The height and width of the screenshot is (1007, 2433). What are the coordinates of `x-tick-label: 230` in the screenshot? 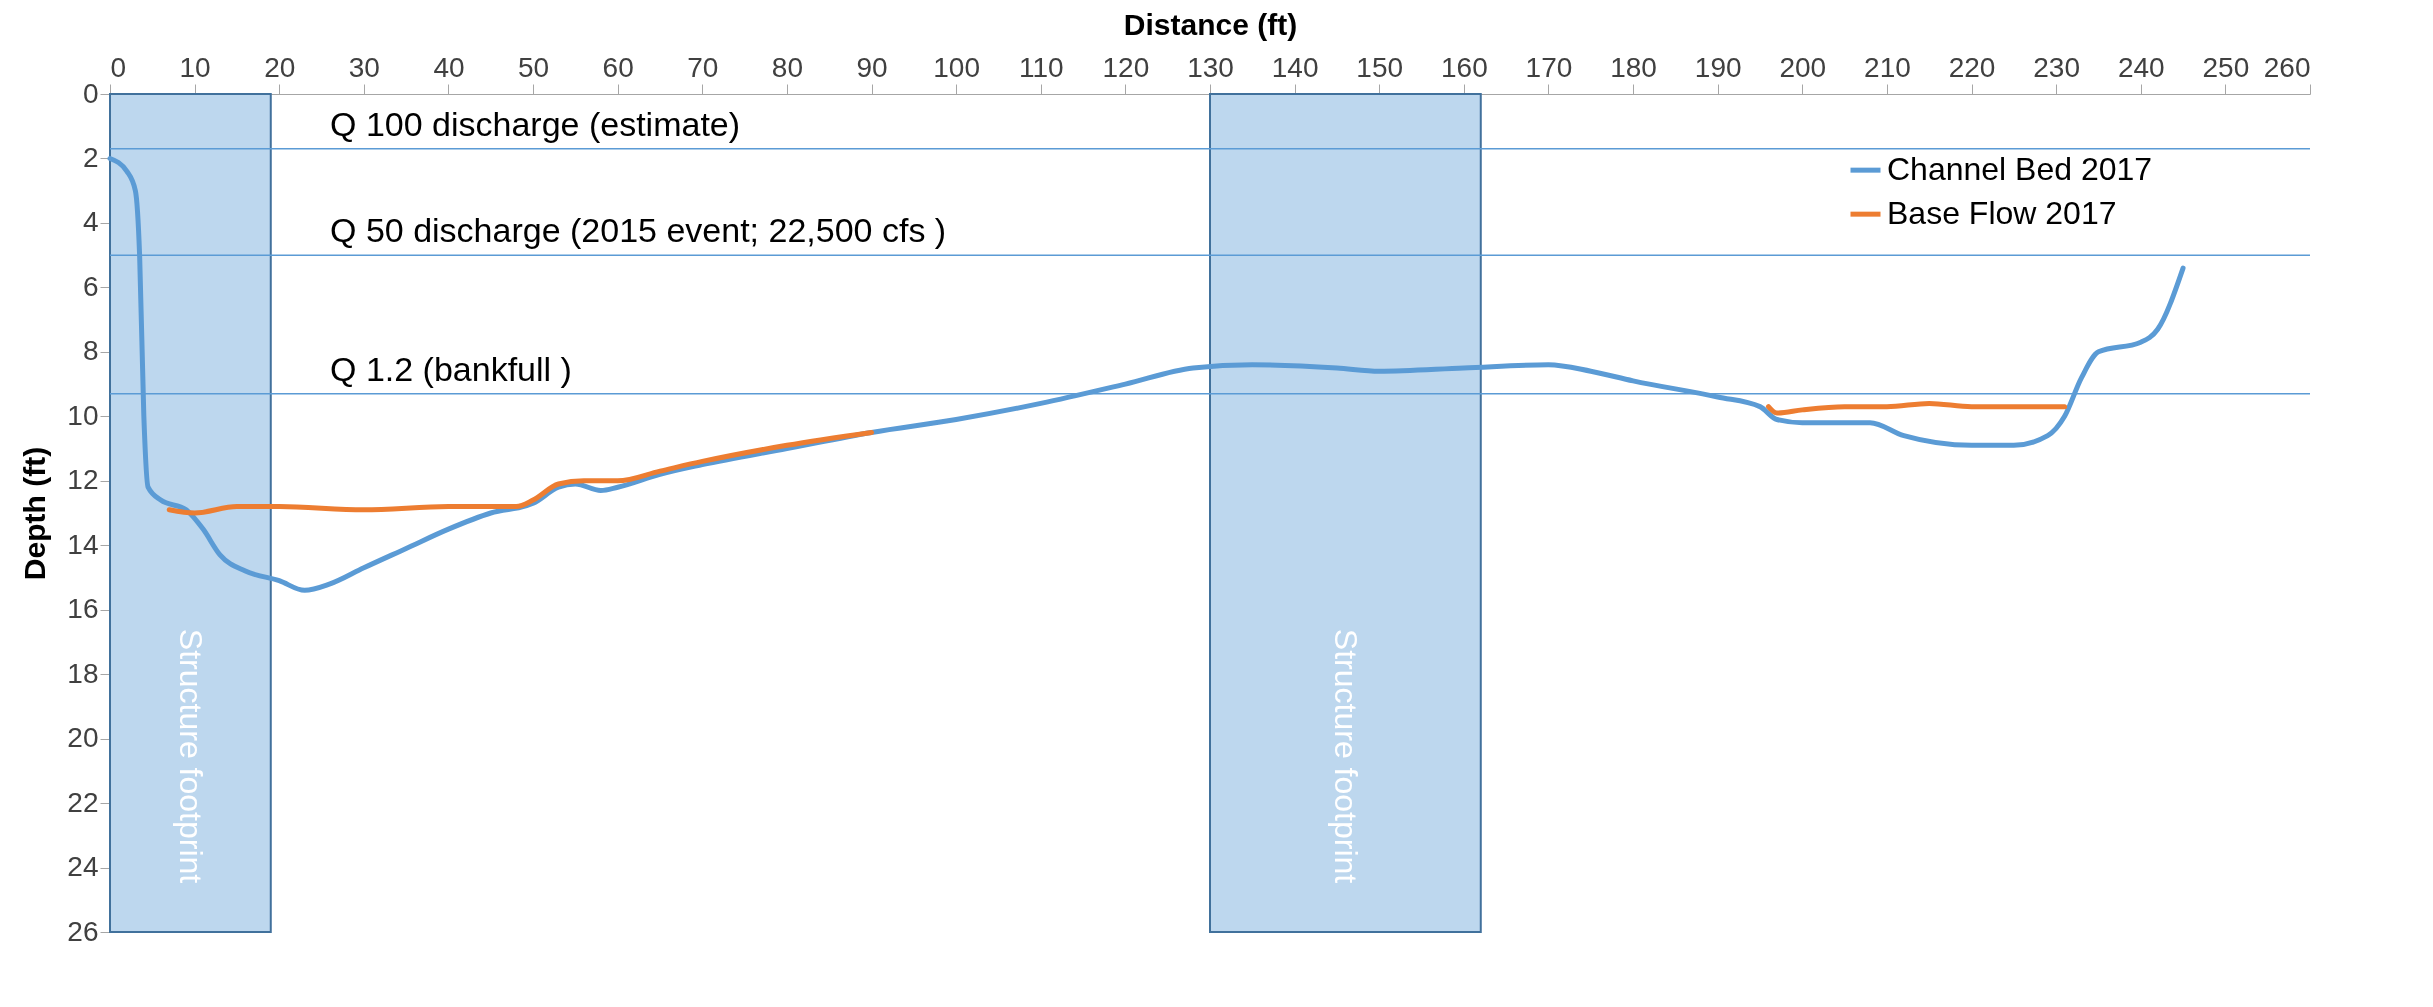 It's located at (2057, 67).